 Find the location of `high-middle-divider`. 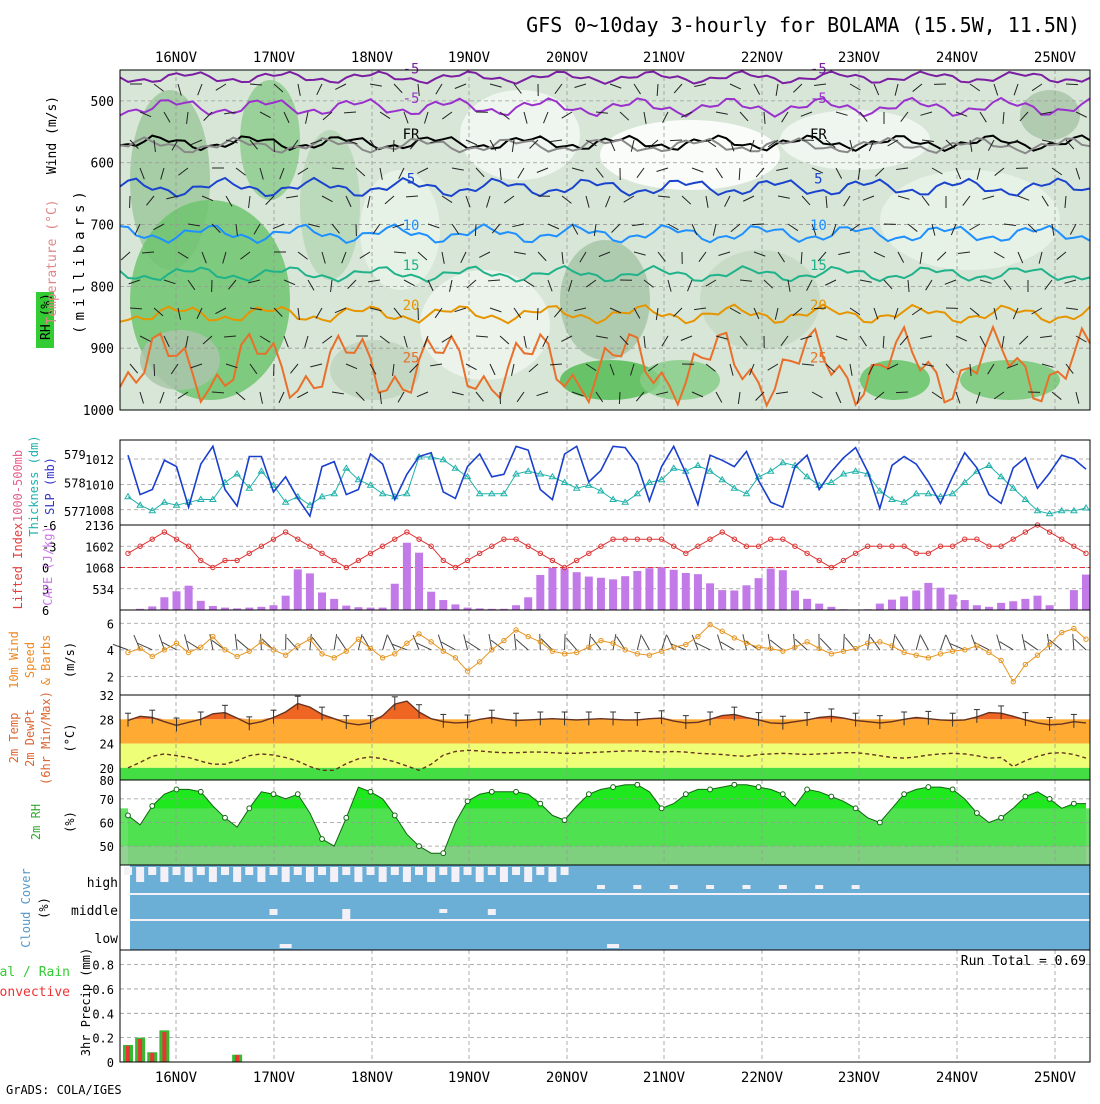

high-middle-divider is located at coordinates (610, 894).